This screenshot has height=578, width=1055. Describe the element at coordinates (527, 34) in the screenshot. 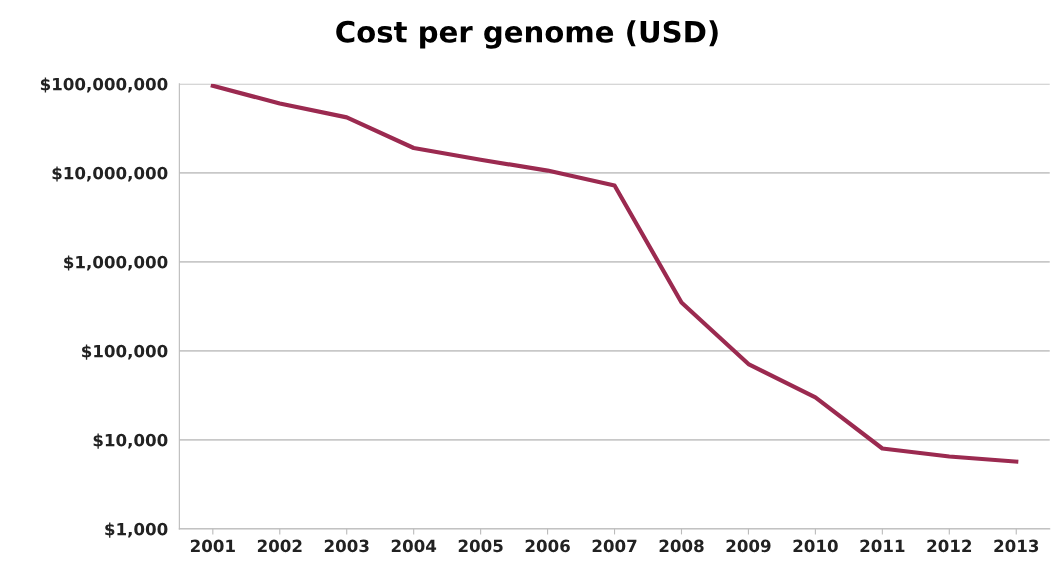

I see `chart-title: Cost per genome (USD)` at that location.